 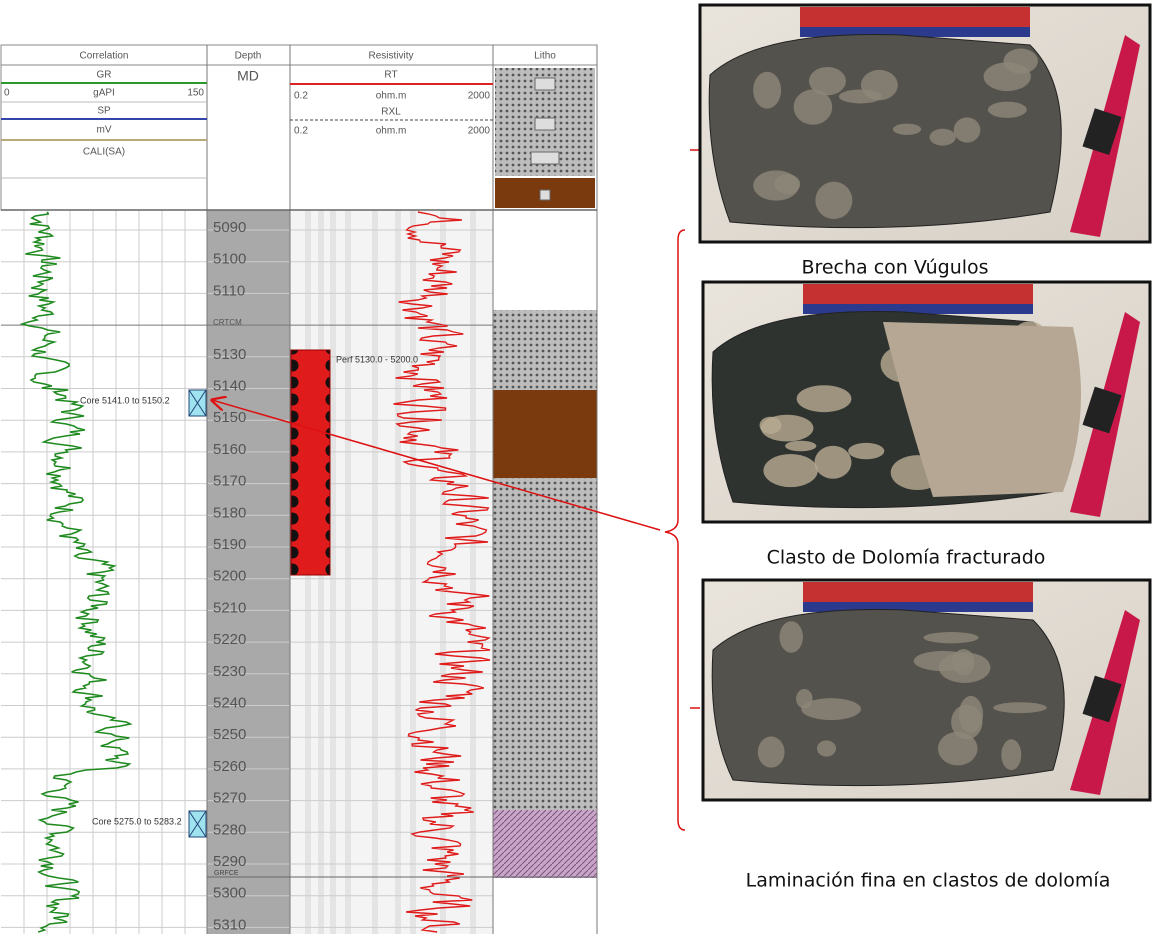 What do you see at coordinates (377, 359) in the screenshot?
I see `perf-label: Perf 5130.0 - 5200.0` at bounding box center [377, 359].